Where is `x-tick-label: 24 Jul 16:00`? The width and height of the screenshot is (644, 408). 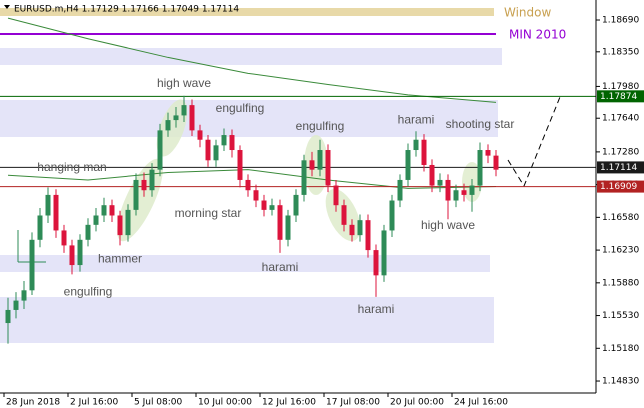
x-tick-label: 24 Jul 16:00 is located at coordinates (481, 403).